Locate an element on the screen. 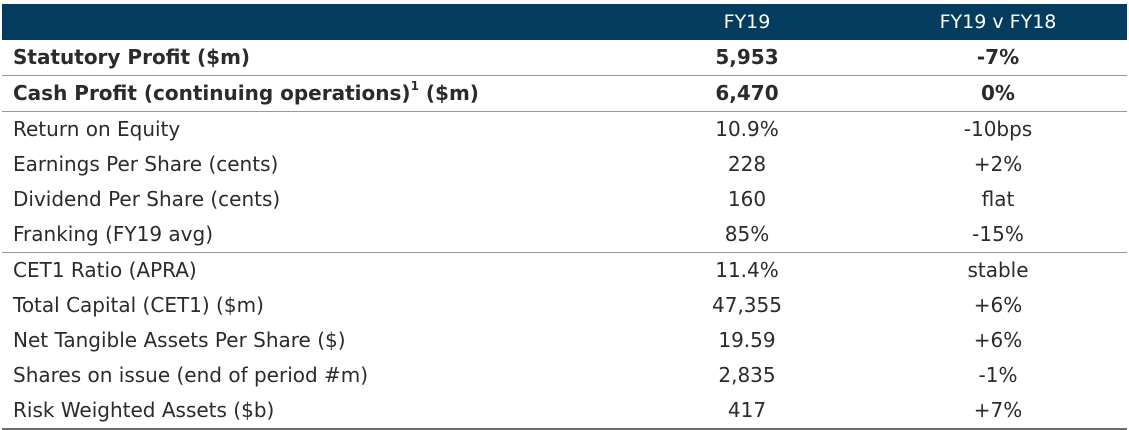 This screenshot has height=430, width=1129. row-label: Statutory Profit ($m) is located at coordinates (132, 57).